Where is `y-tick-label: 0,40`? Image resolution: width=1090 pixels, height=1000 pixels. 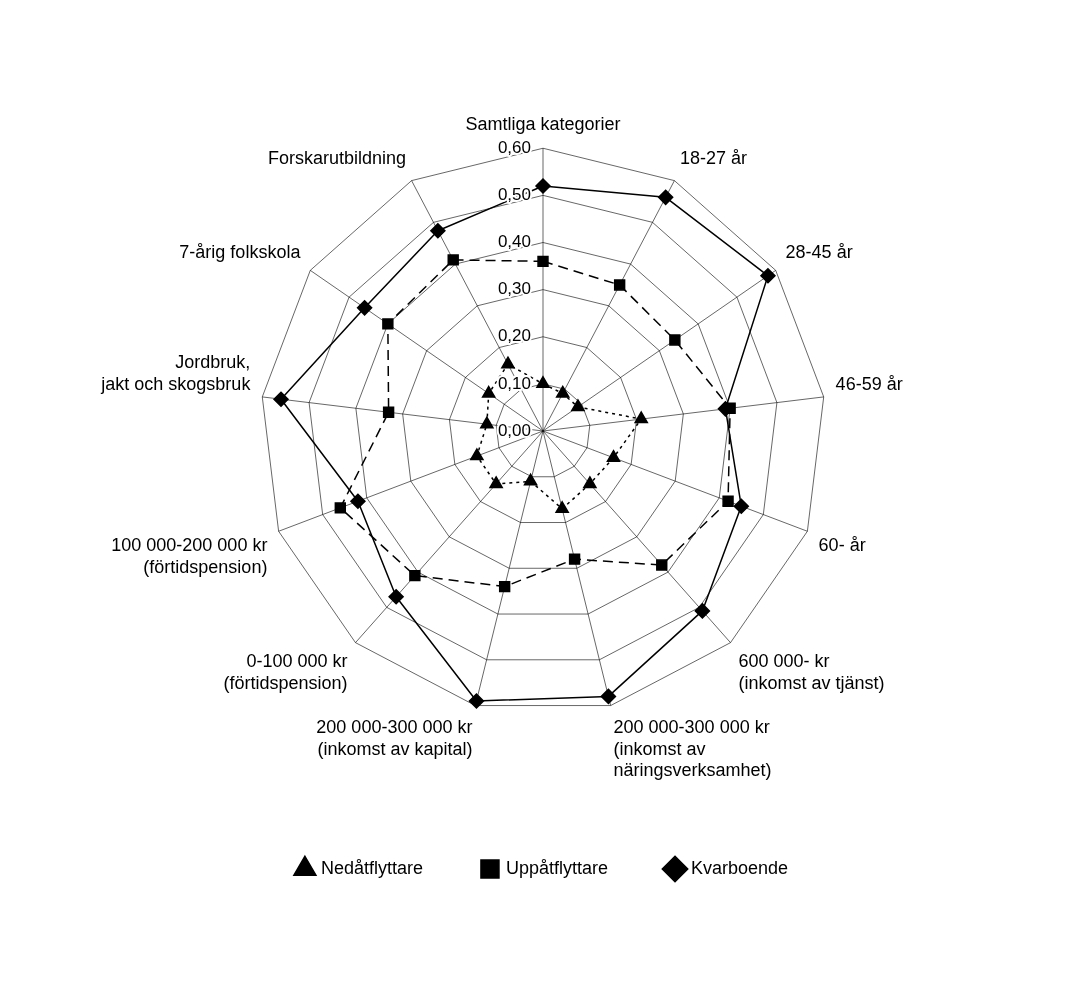 y-tick-label: 0,40 is located at coordinates (514, 242).